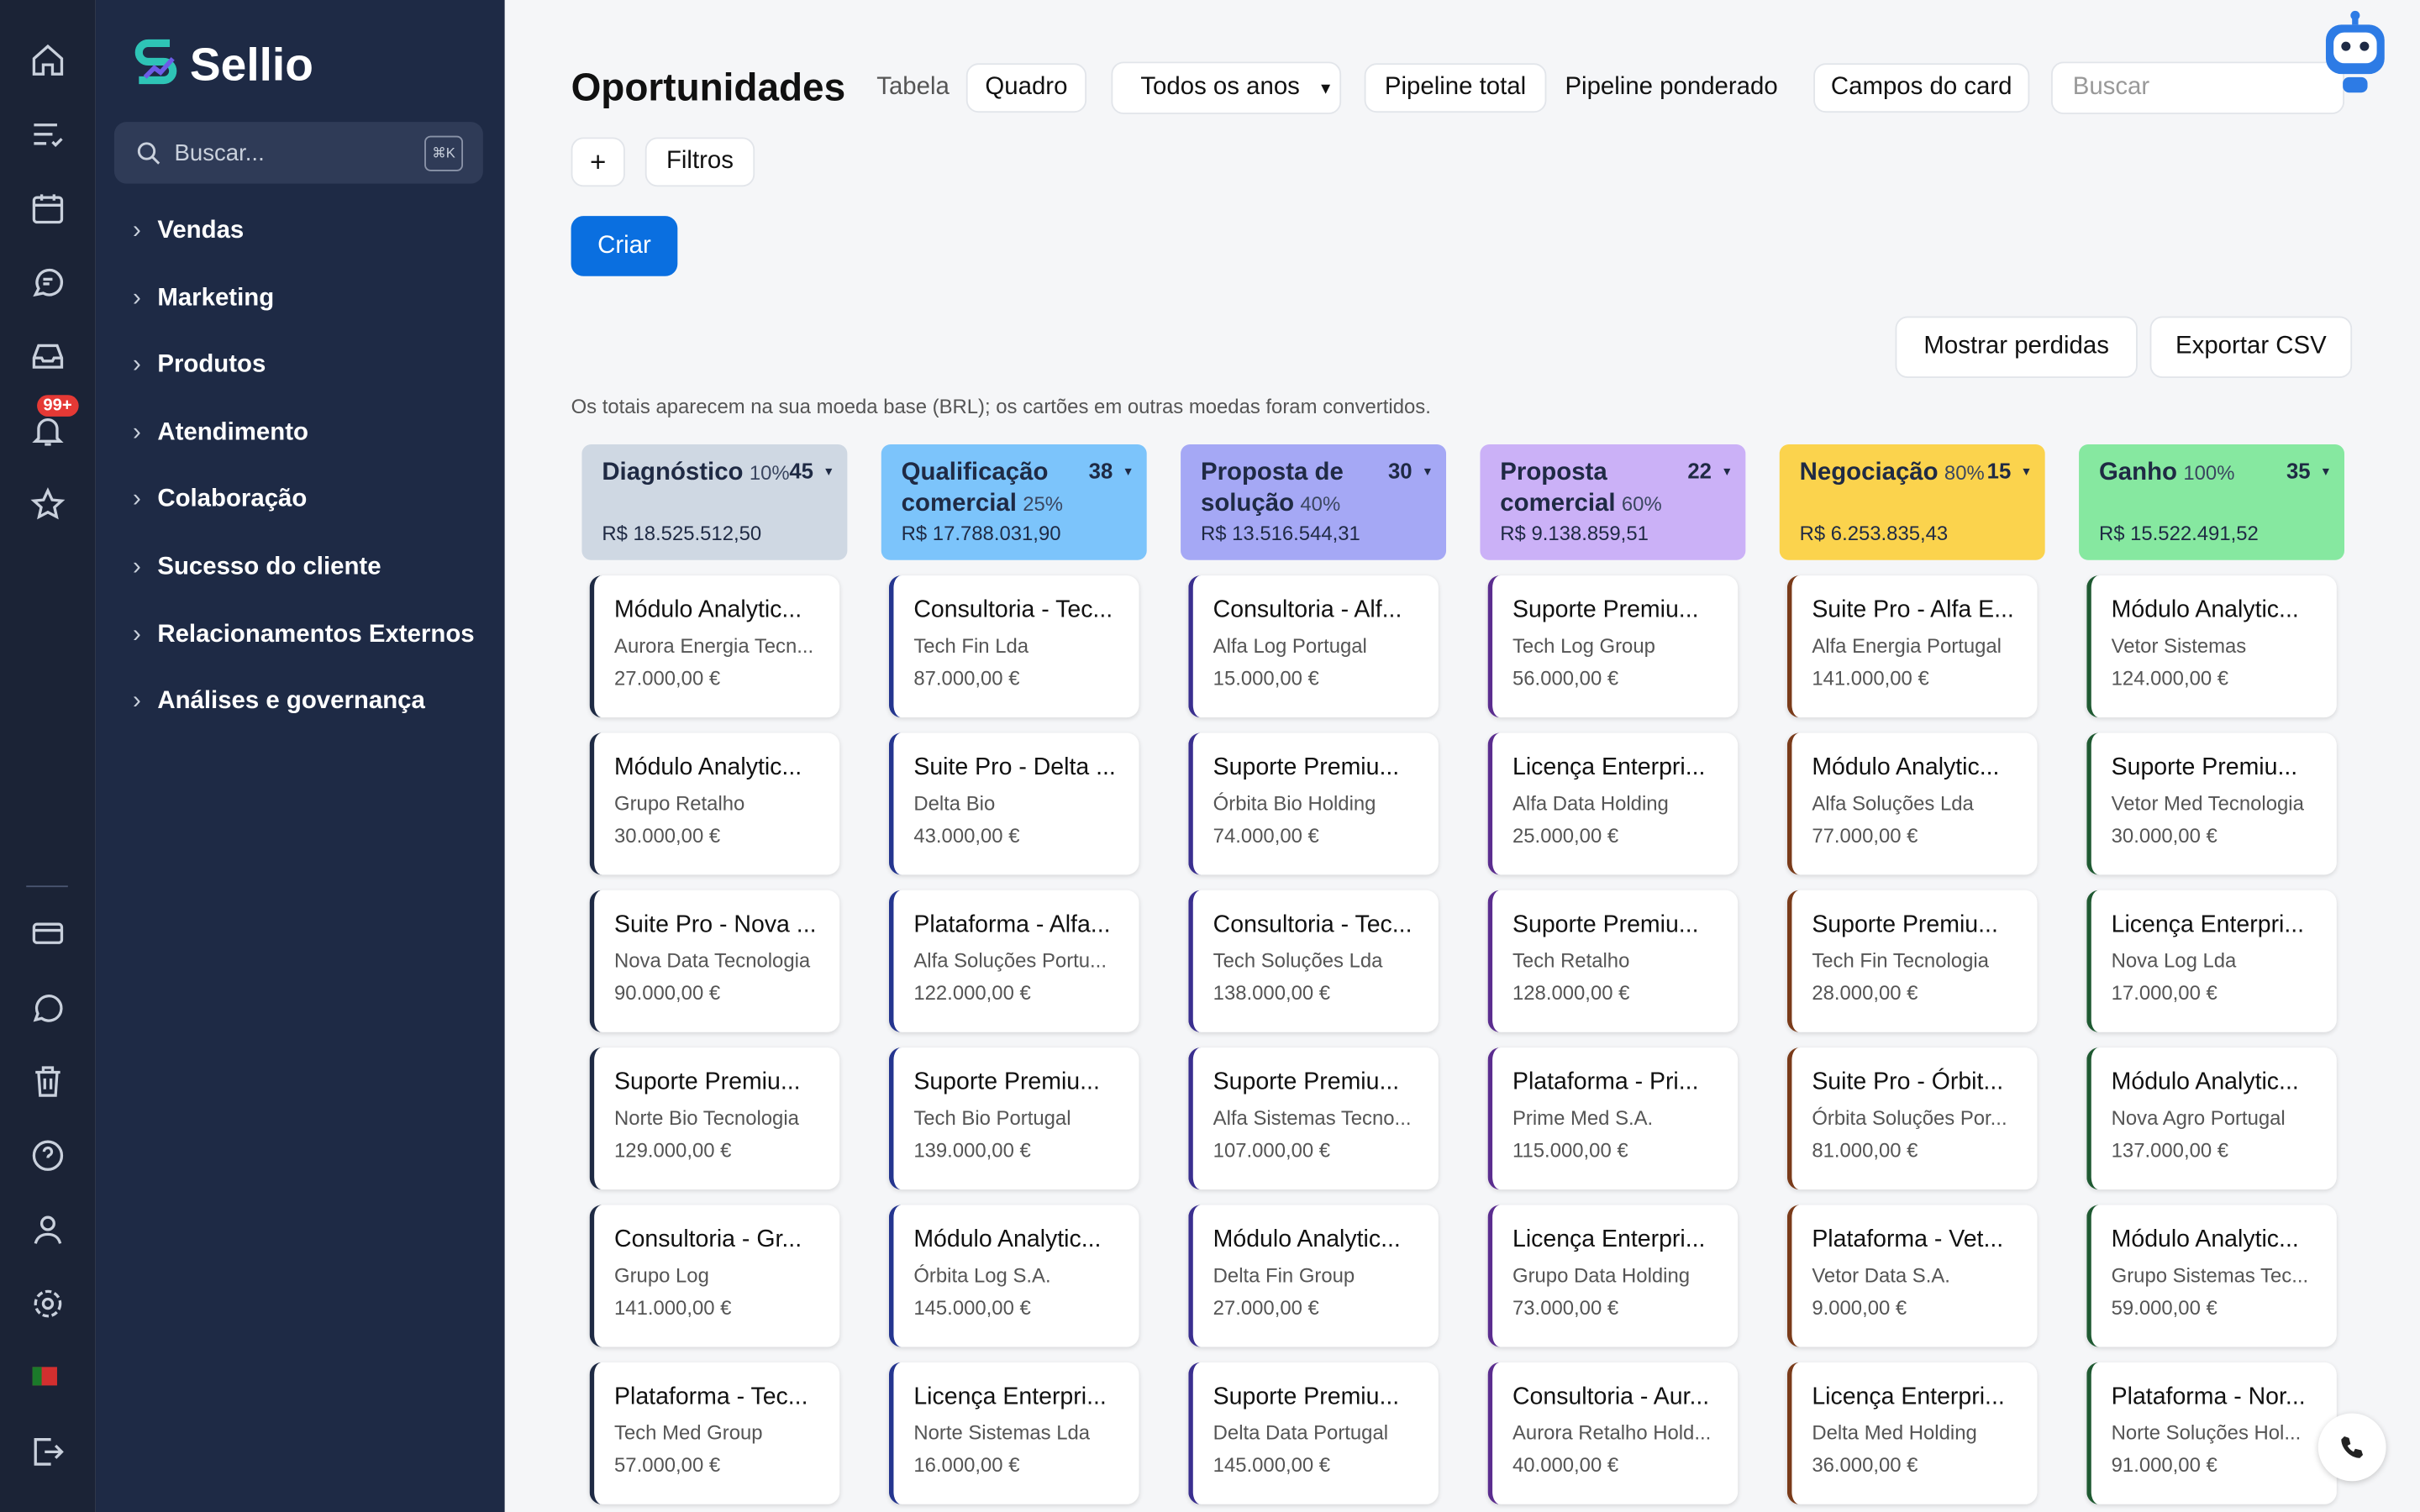  Describe the element at coordinates (47, 1081) in the screenshot. I see `trash-icon` at that location.